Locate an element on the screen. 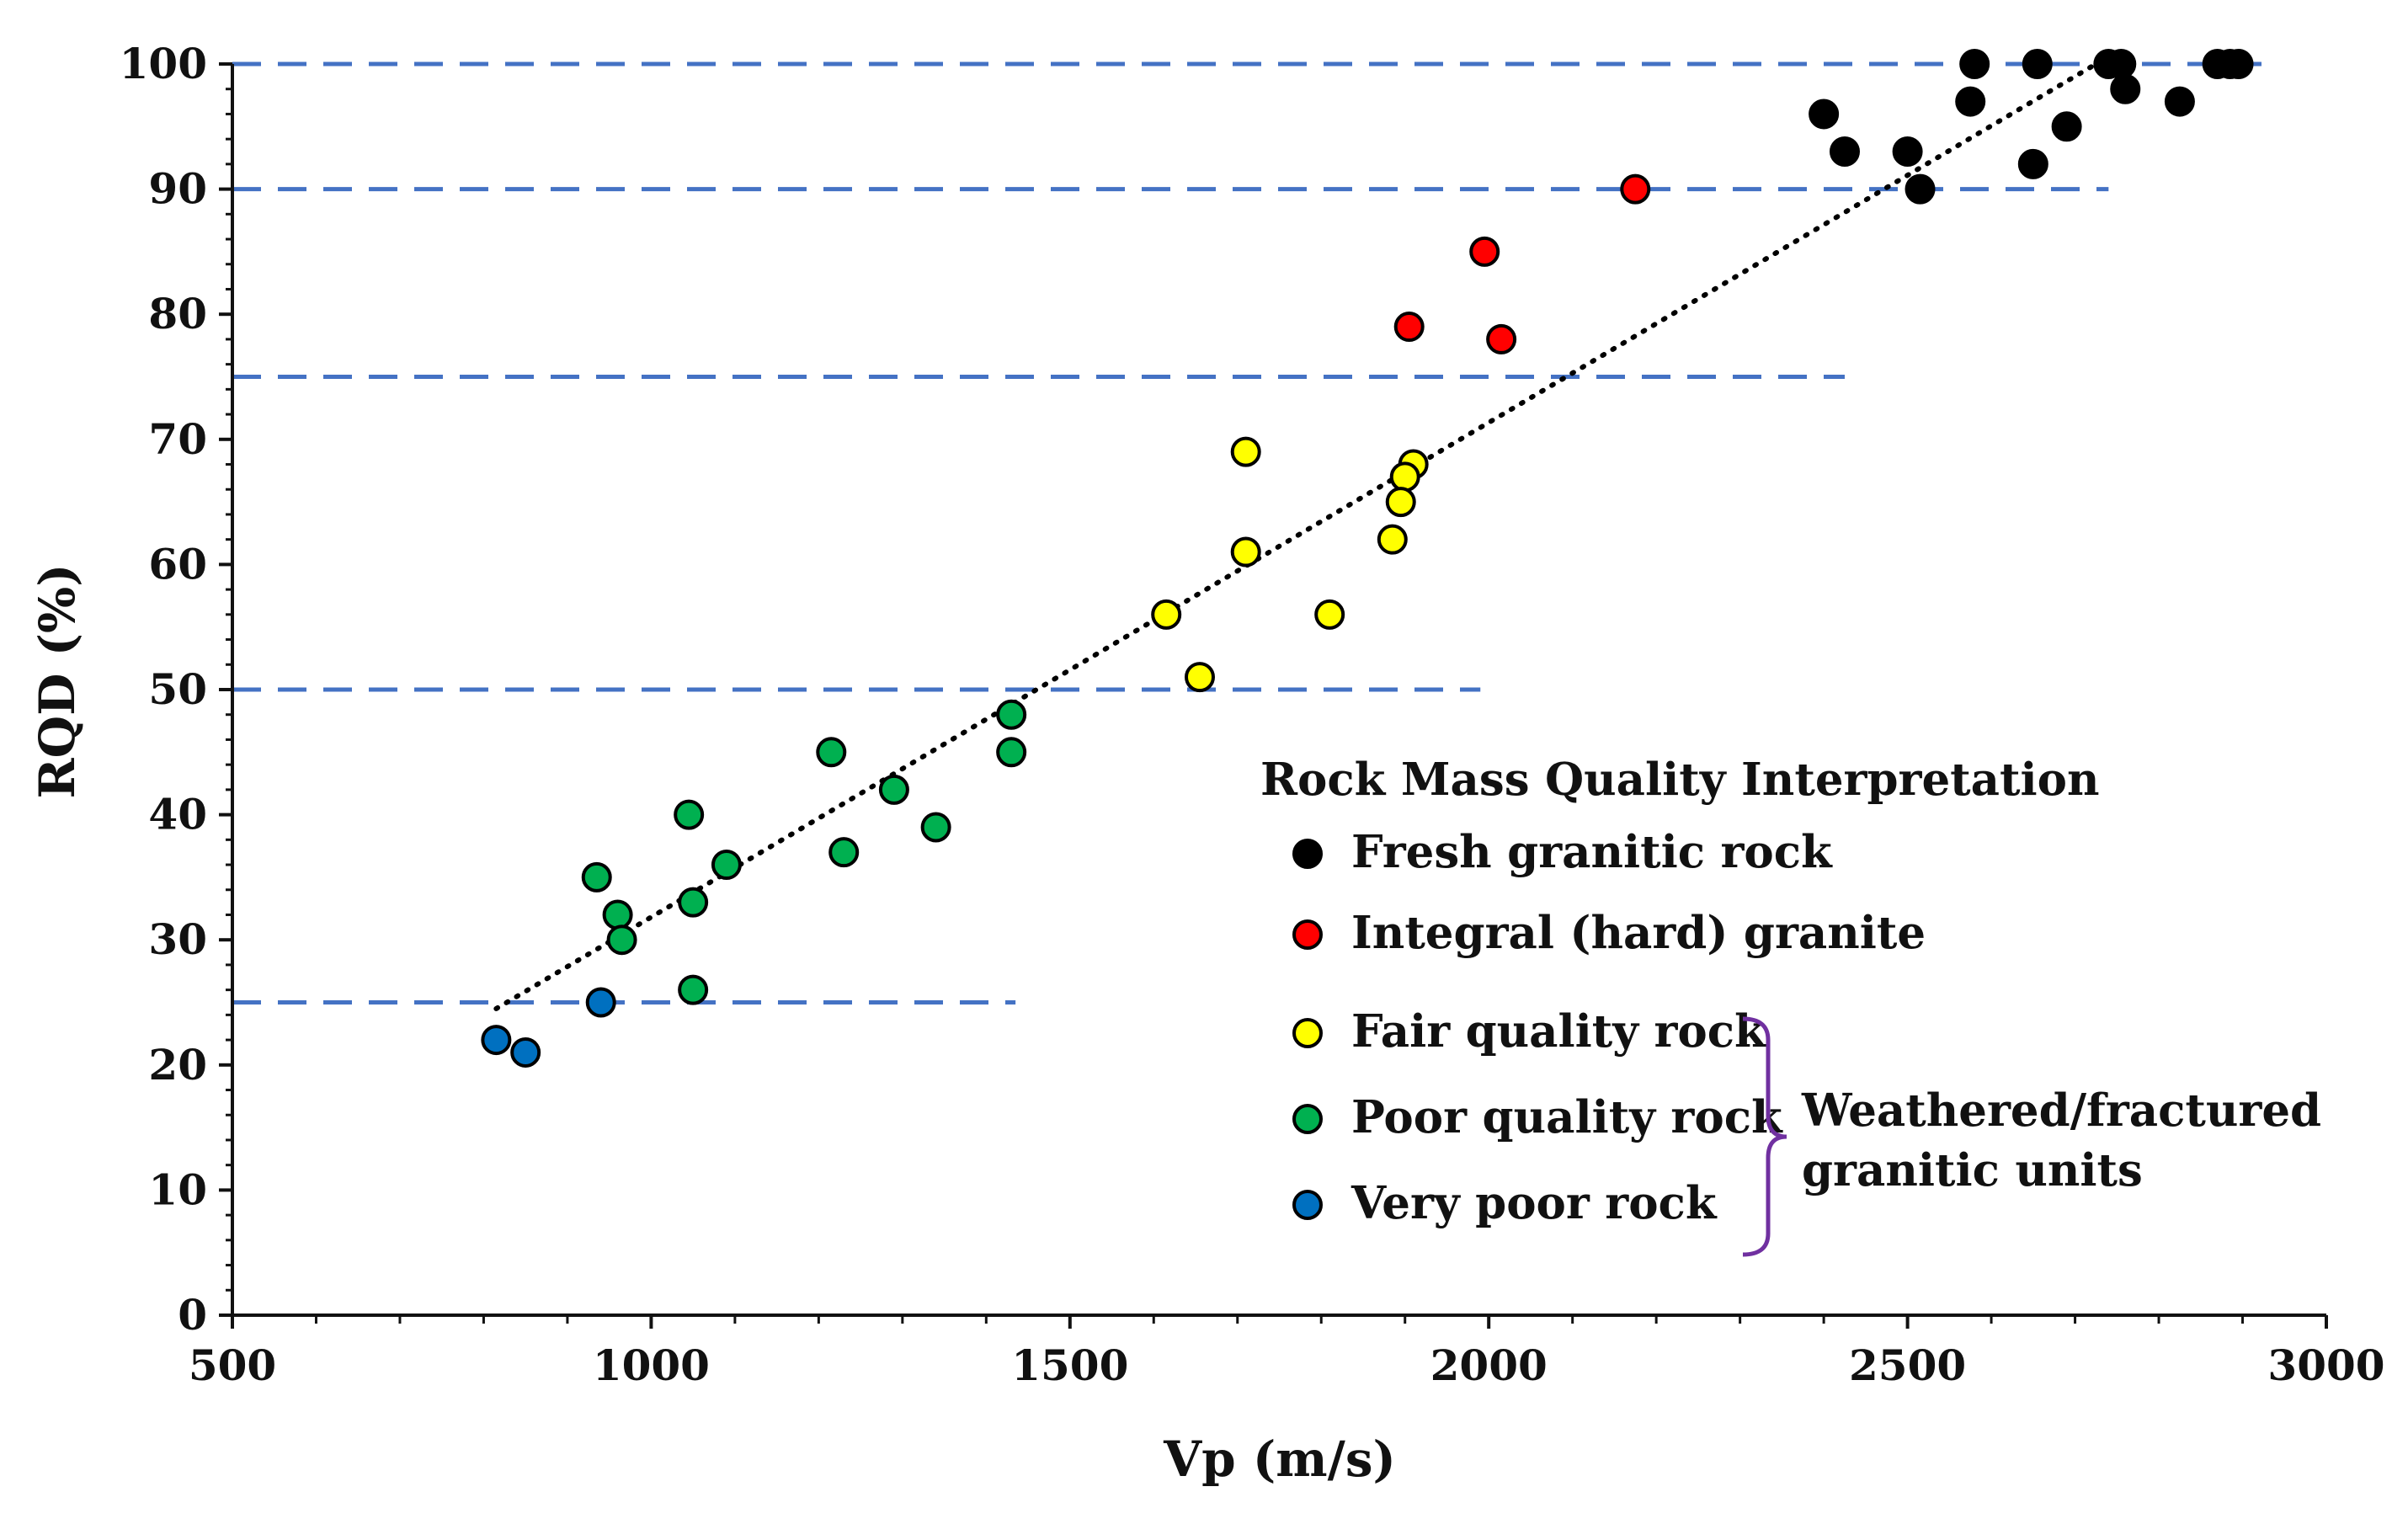 Image resolution: width=2392 pixels, height=1540 pixels. x-tick-label: 2000 is located at coordinates (1489, 1365).